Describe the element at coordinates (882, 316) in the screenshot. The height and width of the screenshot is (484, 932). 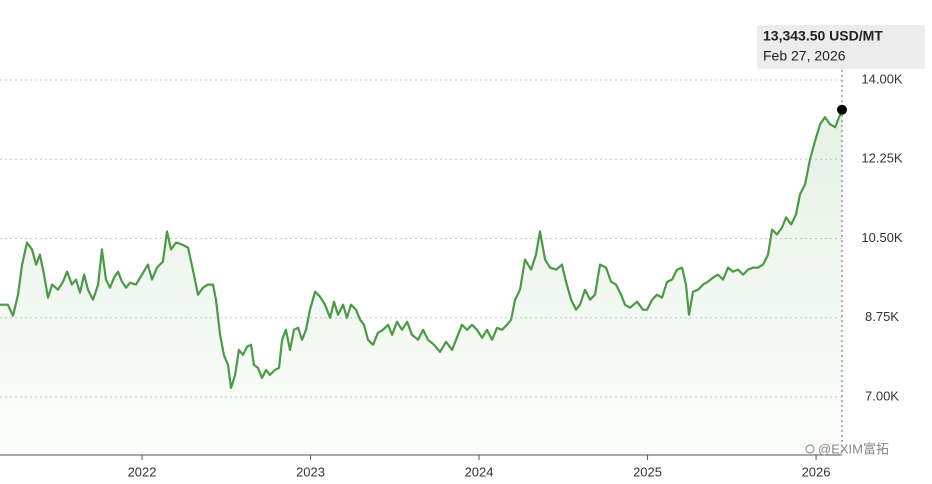
I see `y-tick-label: 8.75K` at that location.